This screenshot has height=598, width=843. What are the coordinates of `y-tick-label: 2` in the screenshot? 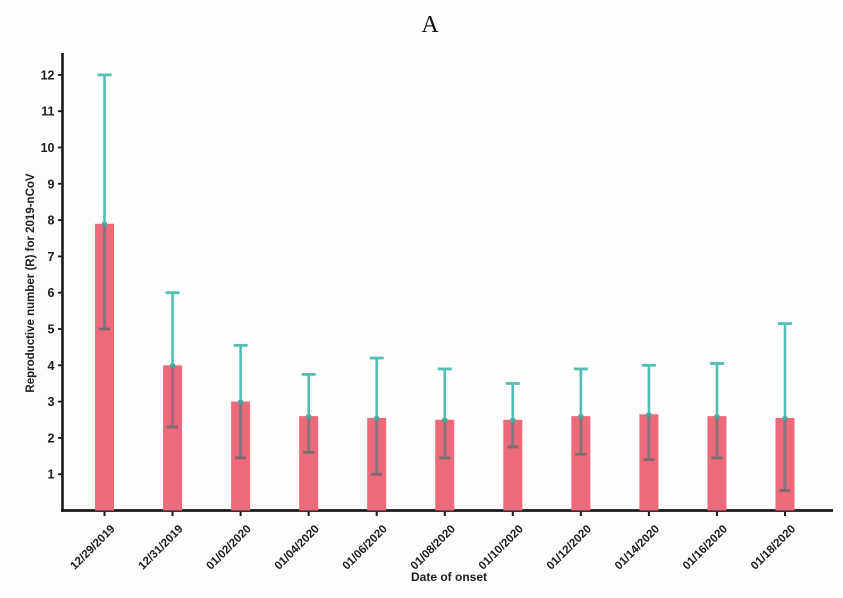 It's located at (51, 438).